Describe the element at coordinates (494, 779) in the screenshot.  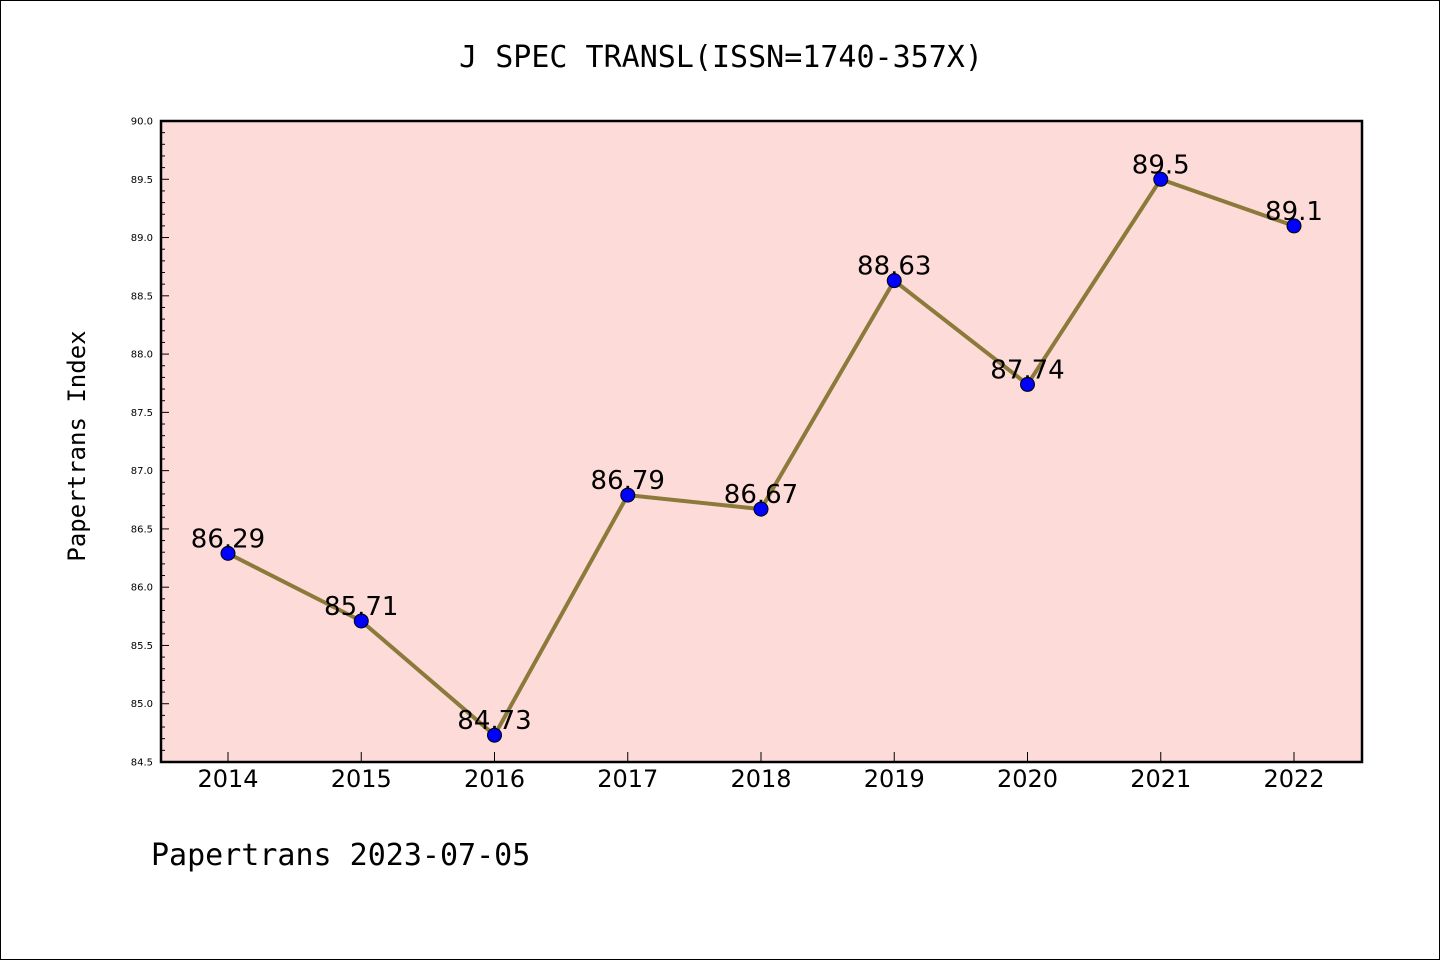
I see `x-tick-label: 2016` at that location.